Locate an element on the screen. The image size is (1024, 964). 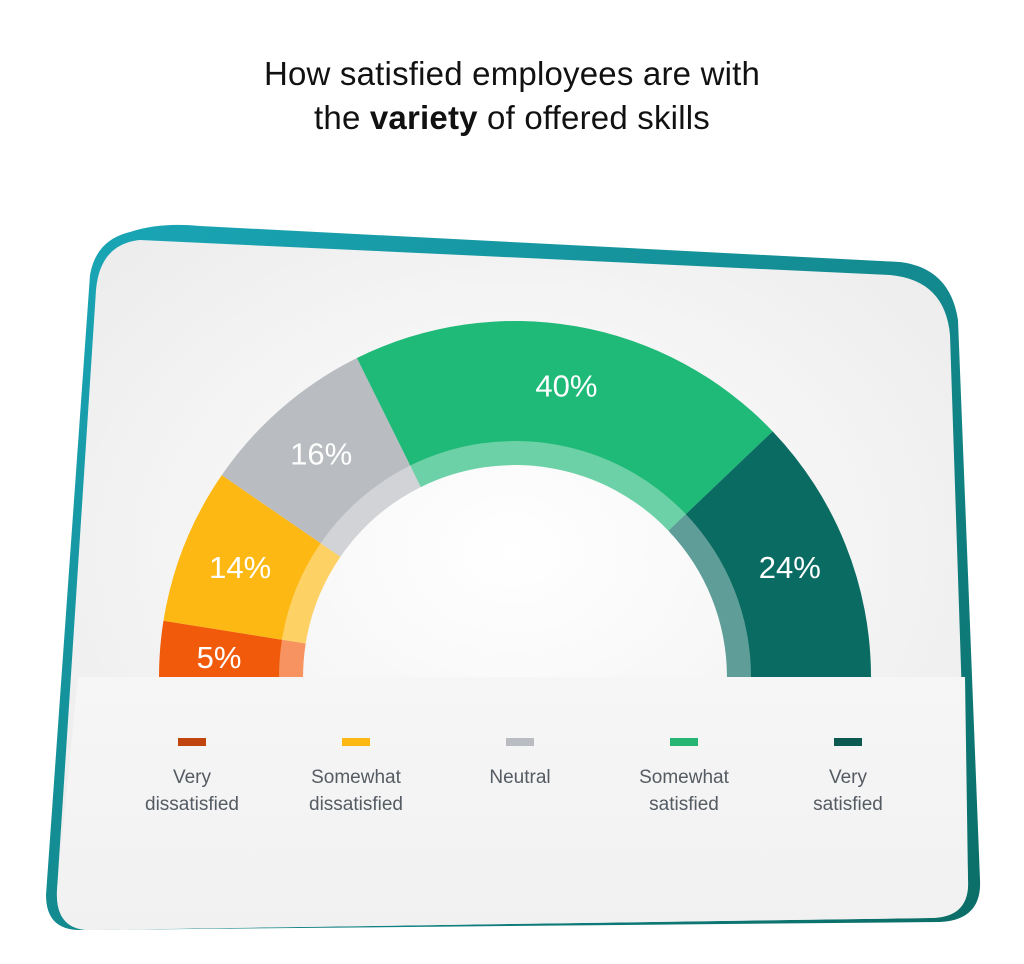
value-label-1: 5% is located at coordinates (219, 657).